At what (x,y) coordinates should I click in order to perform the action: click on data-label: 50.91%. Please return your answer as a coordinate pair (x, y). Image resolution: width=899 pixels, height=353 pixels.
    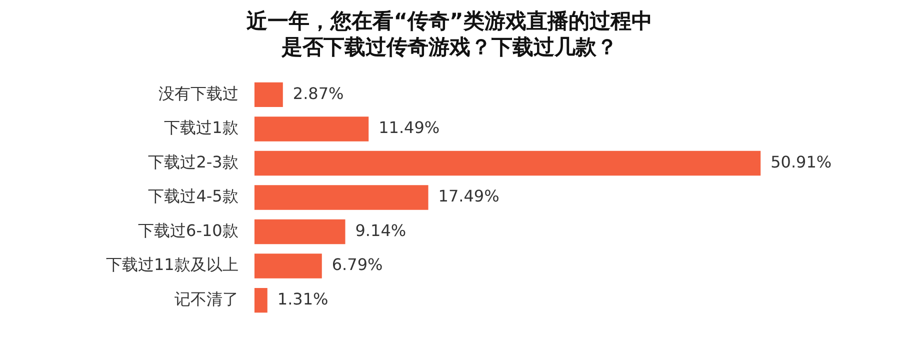
    Looking at the image, I should click on (801, 162).